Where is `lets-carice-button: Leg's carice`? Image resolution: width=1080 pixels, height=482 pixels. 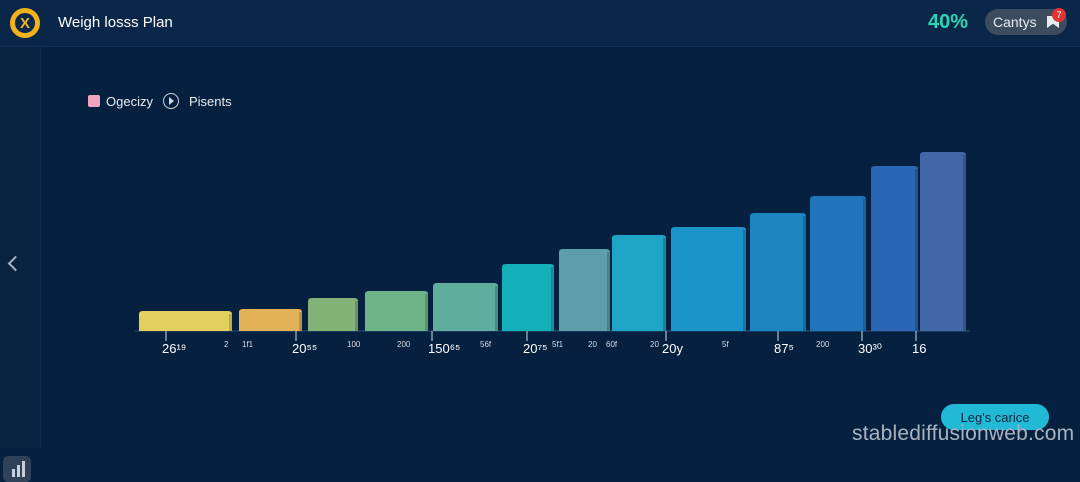
lets-carice-button: Leg's carice is located at coordinates (995, 417).